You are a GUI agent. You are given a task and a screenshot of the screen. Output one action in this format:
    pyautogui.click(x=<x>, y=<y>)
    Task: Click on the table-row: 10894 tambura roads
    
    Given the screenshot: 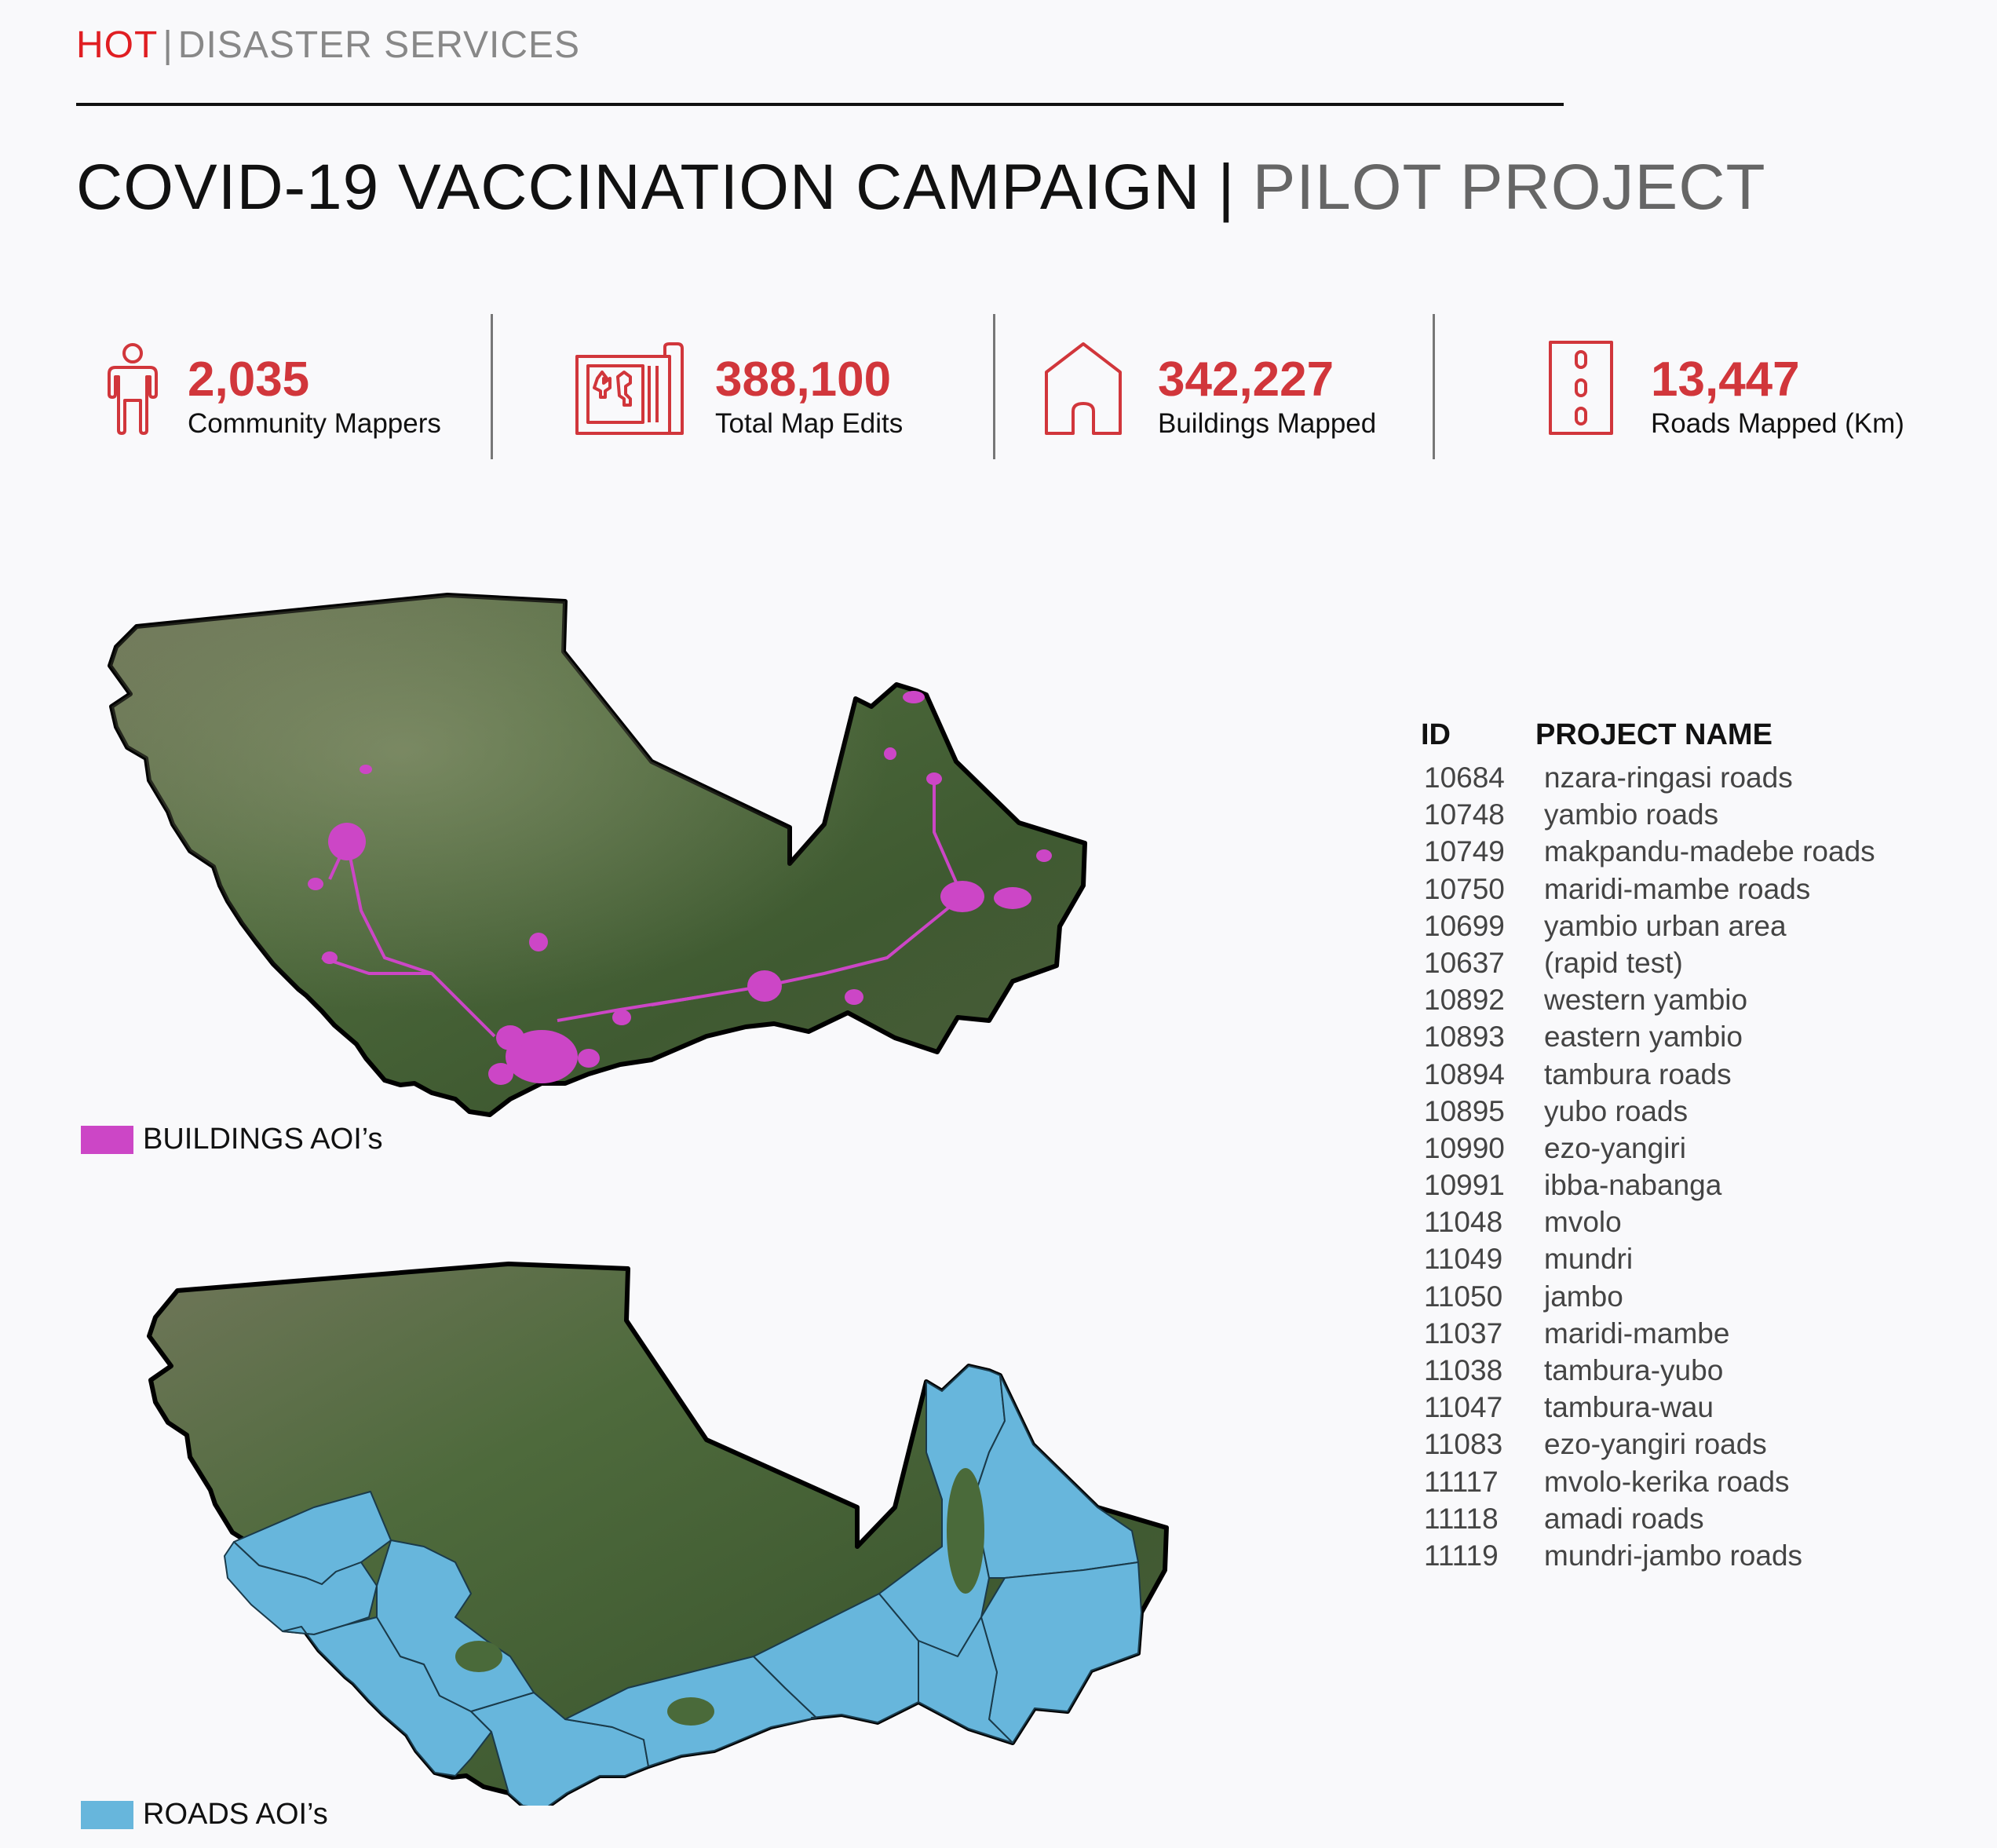 What is the action you would take?
    pyautogui.click(x=1695, y=1074)
    